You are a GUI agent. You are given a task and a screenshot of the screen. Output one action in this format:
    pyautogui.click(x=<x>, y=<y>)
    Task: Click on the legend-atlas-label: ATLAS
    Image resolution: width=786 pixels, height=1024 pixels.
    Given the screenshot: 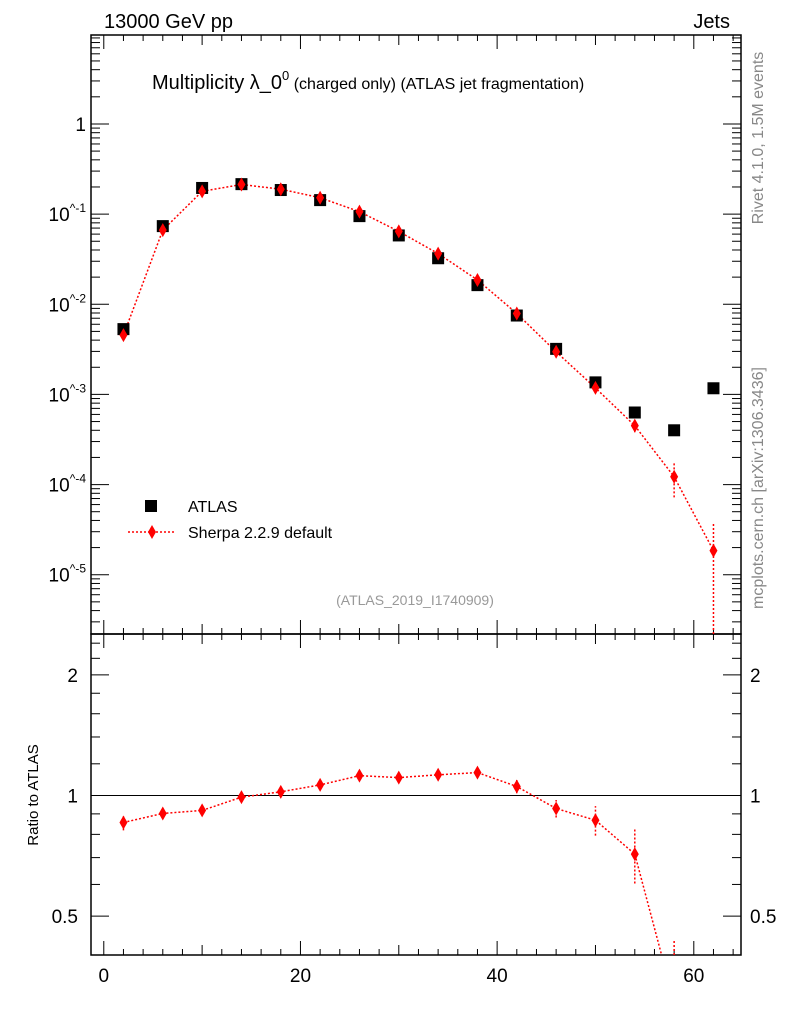 What is the action you would take?
    pyautogui.click(x=213, y=507)
    